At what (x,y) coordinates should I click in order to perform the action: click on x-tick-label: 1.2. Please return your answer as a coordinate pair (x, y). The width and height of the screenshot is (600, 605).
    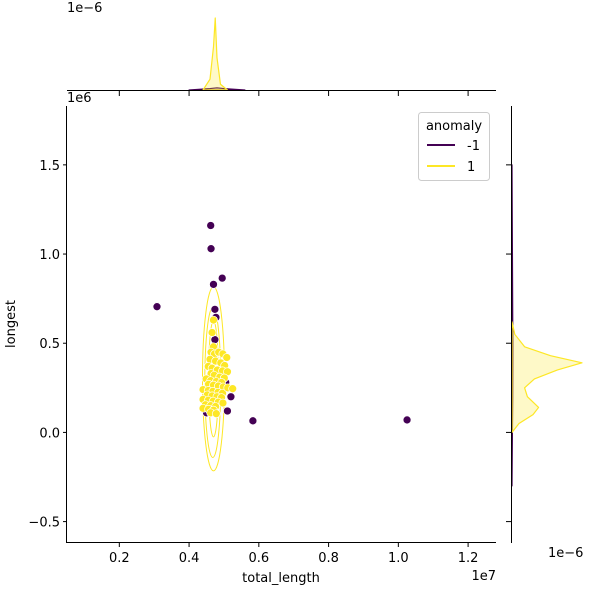
    Looking at the image, I should click on (468, 558).